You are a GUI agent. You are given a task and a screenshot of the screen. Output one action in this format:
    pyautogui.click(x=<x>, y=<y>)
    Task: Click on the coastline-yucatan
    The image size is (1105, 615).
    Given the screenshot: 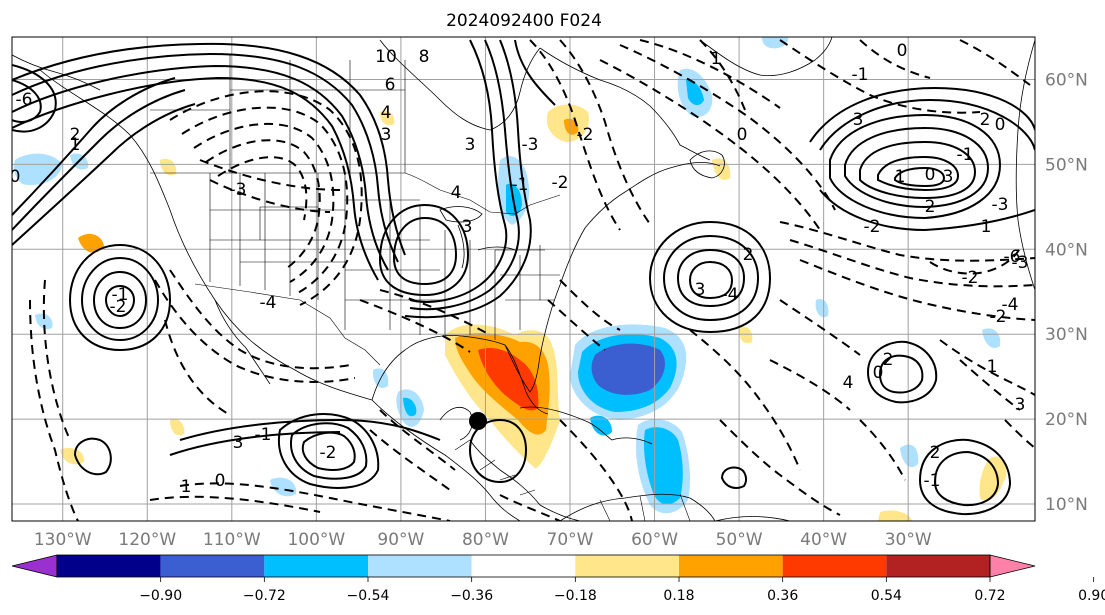 What is the action you would take?
    pyautogui.click(x=456, y=423)
    